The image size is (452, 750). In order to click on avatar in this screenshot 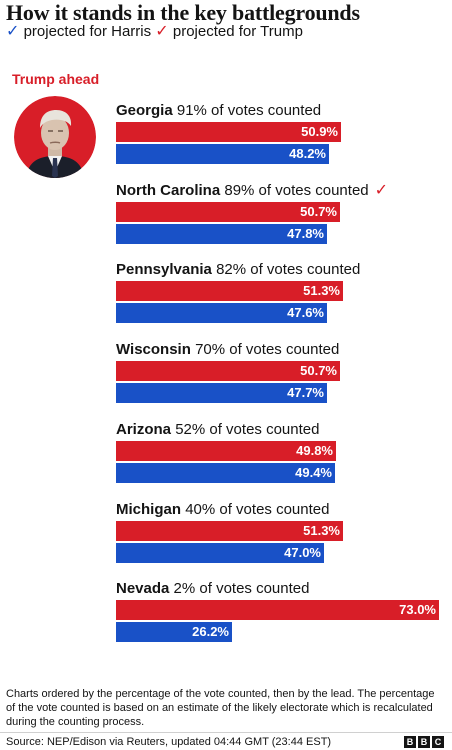, I will do `click(55, 137)`.